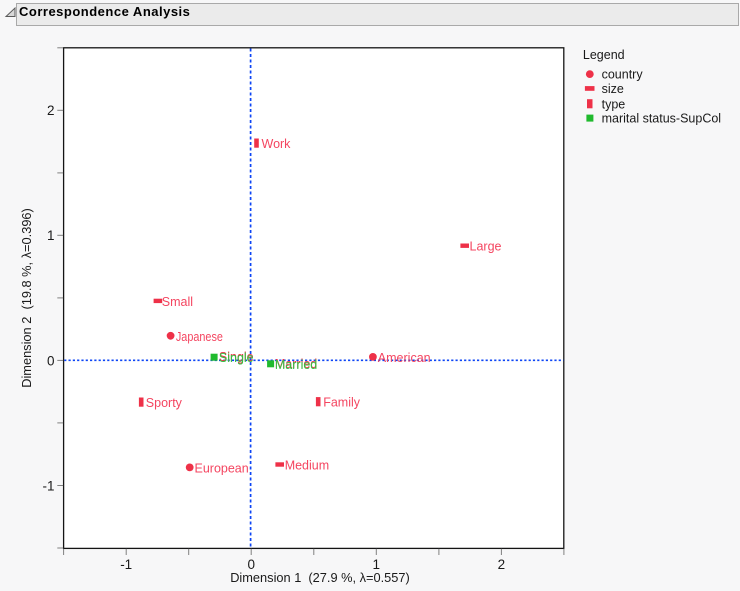 The height and width of the screenshot is (591, 740). What do you see at coordinates (662, 119) in the screenshot?
I see `svg-text: marital status-SupCol` at bounding box center [662, 119].